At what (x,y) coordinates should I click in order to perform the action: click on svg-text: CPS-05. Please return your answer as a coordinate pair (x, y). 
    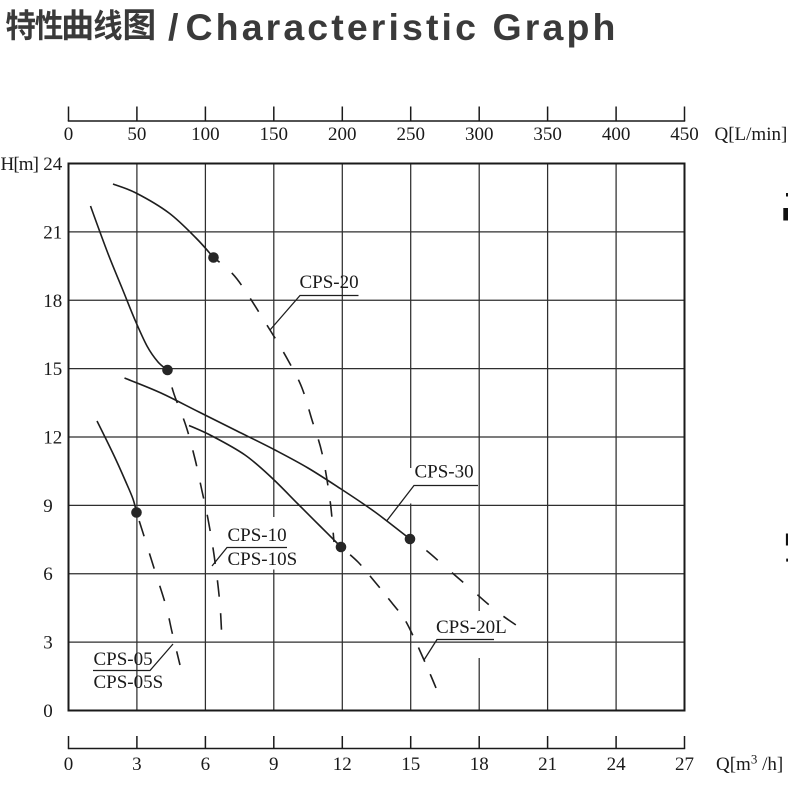
    Looking at the image, I should click on (123, 659).